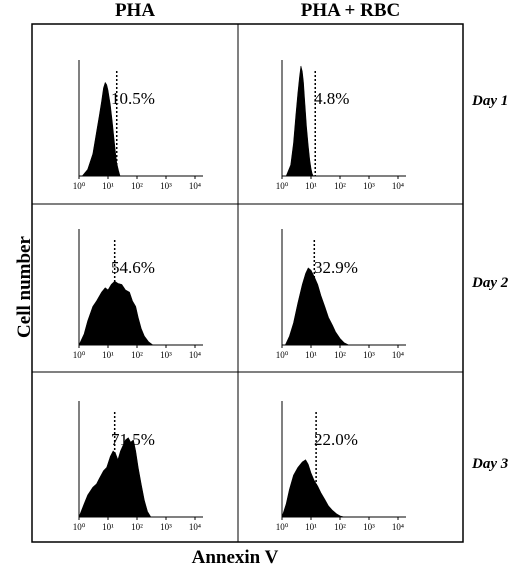 The image size is (520, 574). I want to click on percent-label: 4.8%, so click(331, 98).